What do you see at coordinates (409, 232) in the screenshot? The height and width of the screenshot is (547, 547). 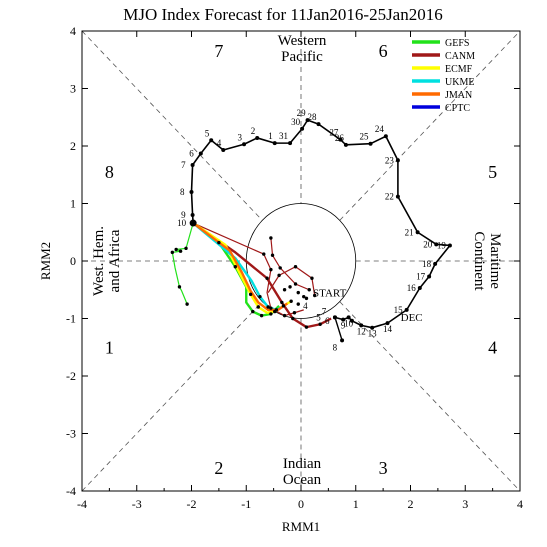 I see `observed-day-label: 21` at bounding box center [409, 232].